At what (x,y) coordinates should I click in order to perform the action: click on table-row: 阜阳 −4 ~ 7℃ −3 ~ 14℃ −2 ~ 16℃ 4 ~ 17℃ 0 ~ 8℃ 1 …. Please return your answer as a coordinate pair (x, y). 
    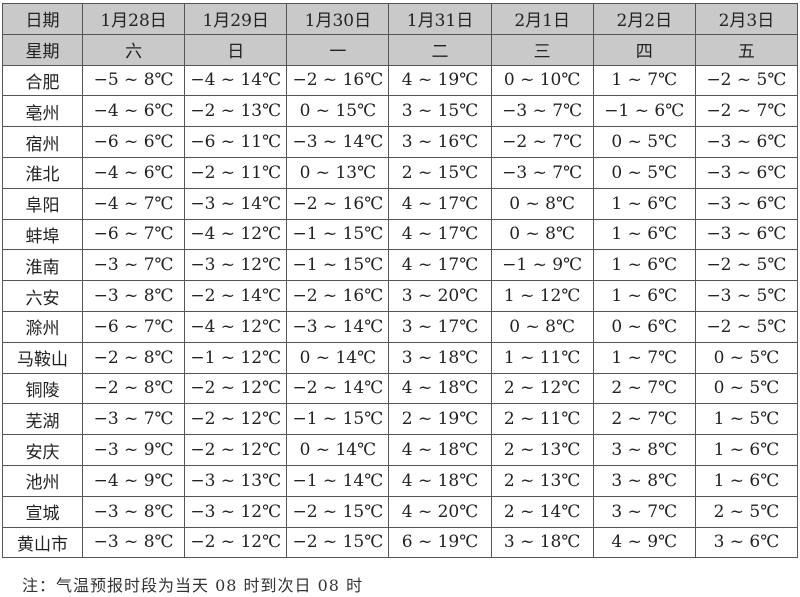
    Looking at the image, I should click on (400, 203).